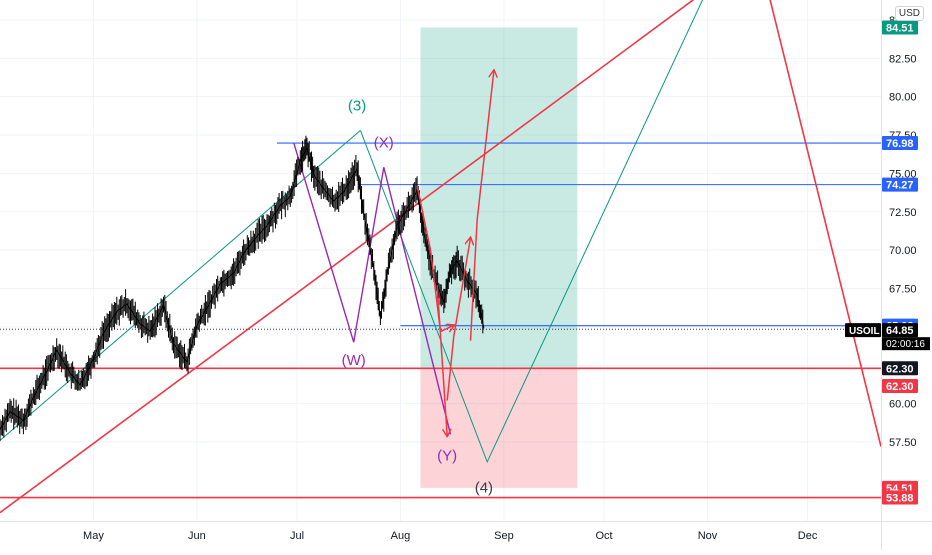  What do you see at coordinates (447, 455) in the screenshot?
I see `wave-label: (Y)` at bounding box center [447, 455].